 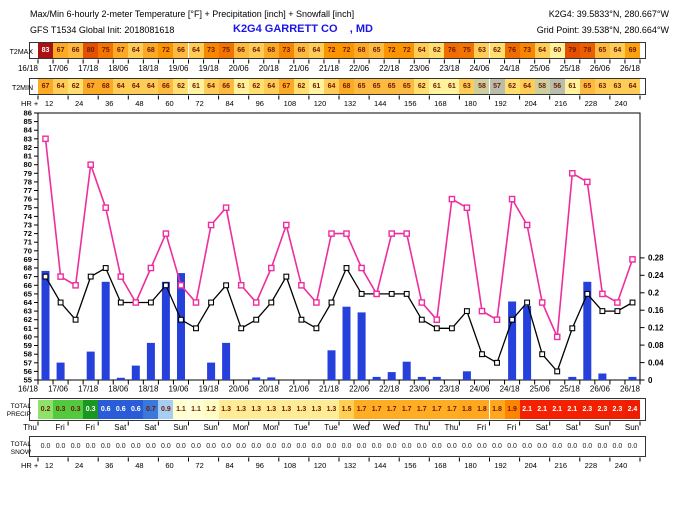 What do you see at coordinates (79, 465) in the screenshot?
I see `hour-label: 24` at bounding box center [79, 465].